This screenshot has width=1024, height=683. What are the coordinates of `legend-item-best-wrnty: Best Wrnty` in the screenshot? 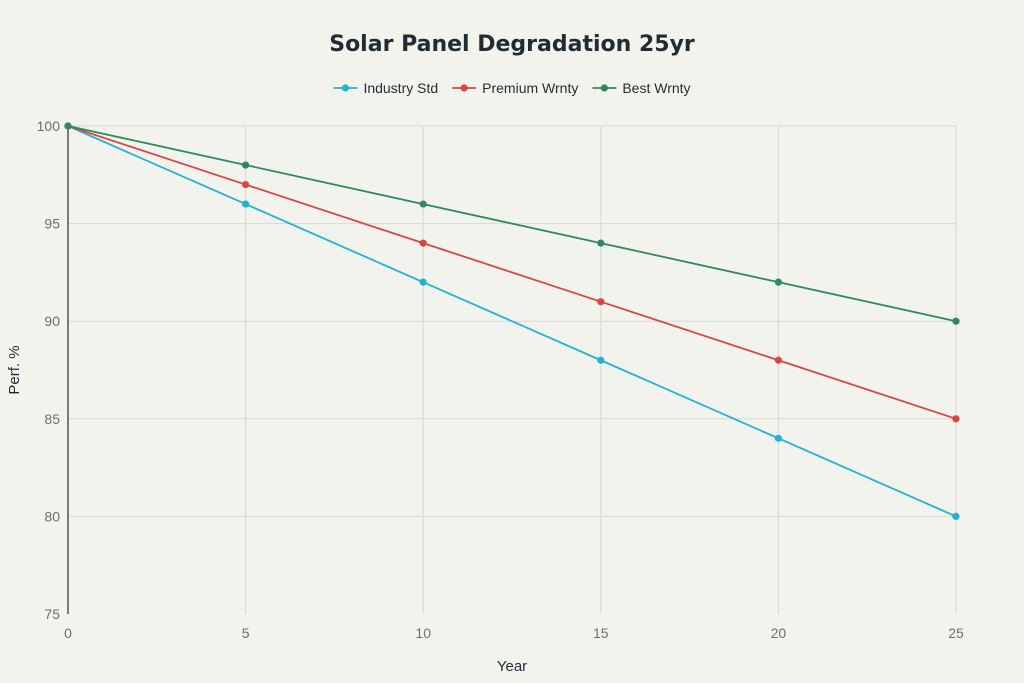 It's located at (641, 88).